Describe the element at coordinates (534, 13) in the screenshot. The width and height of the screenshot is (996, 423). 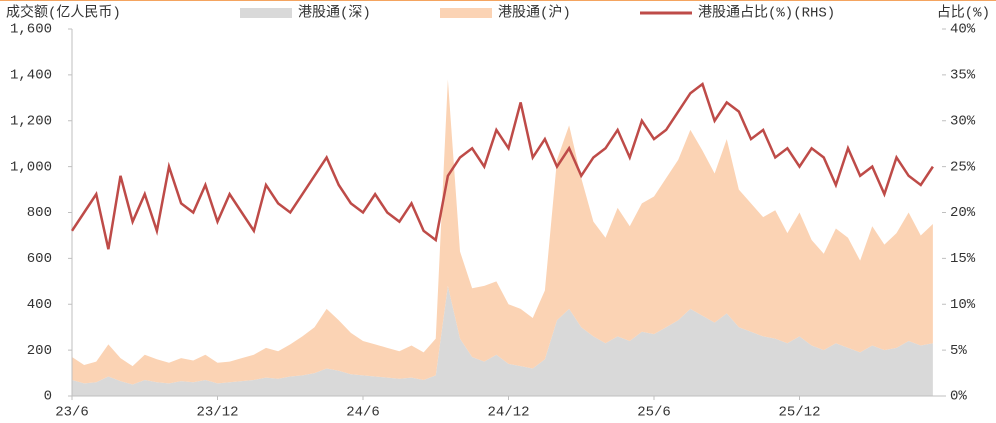
I see `legend-label: 港股通(沪)` at that location.